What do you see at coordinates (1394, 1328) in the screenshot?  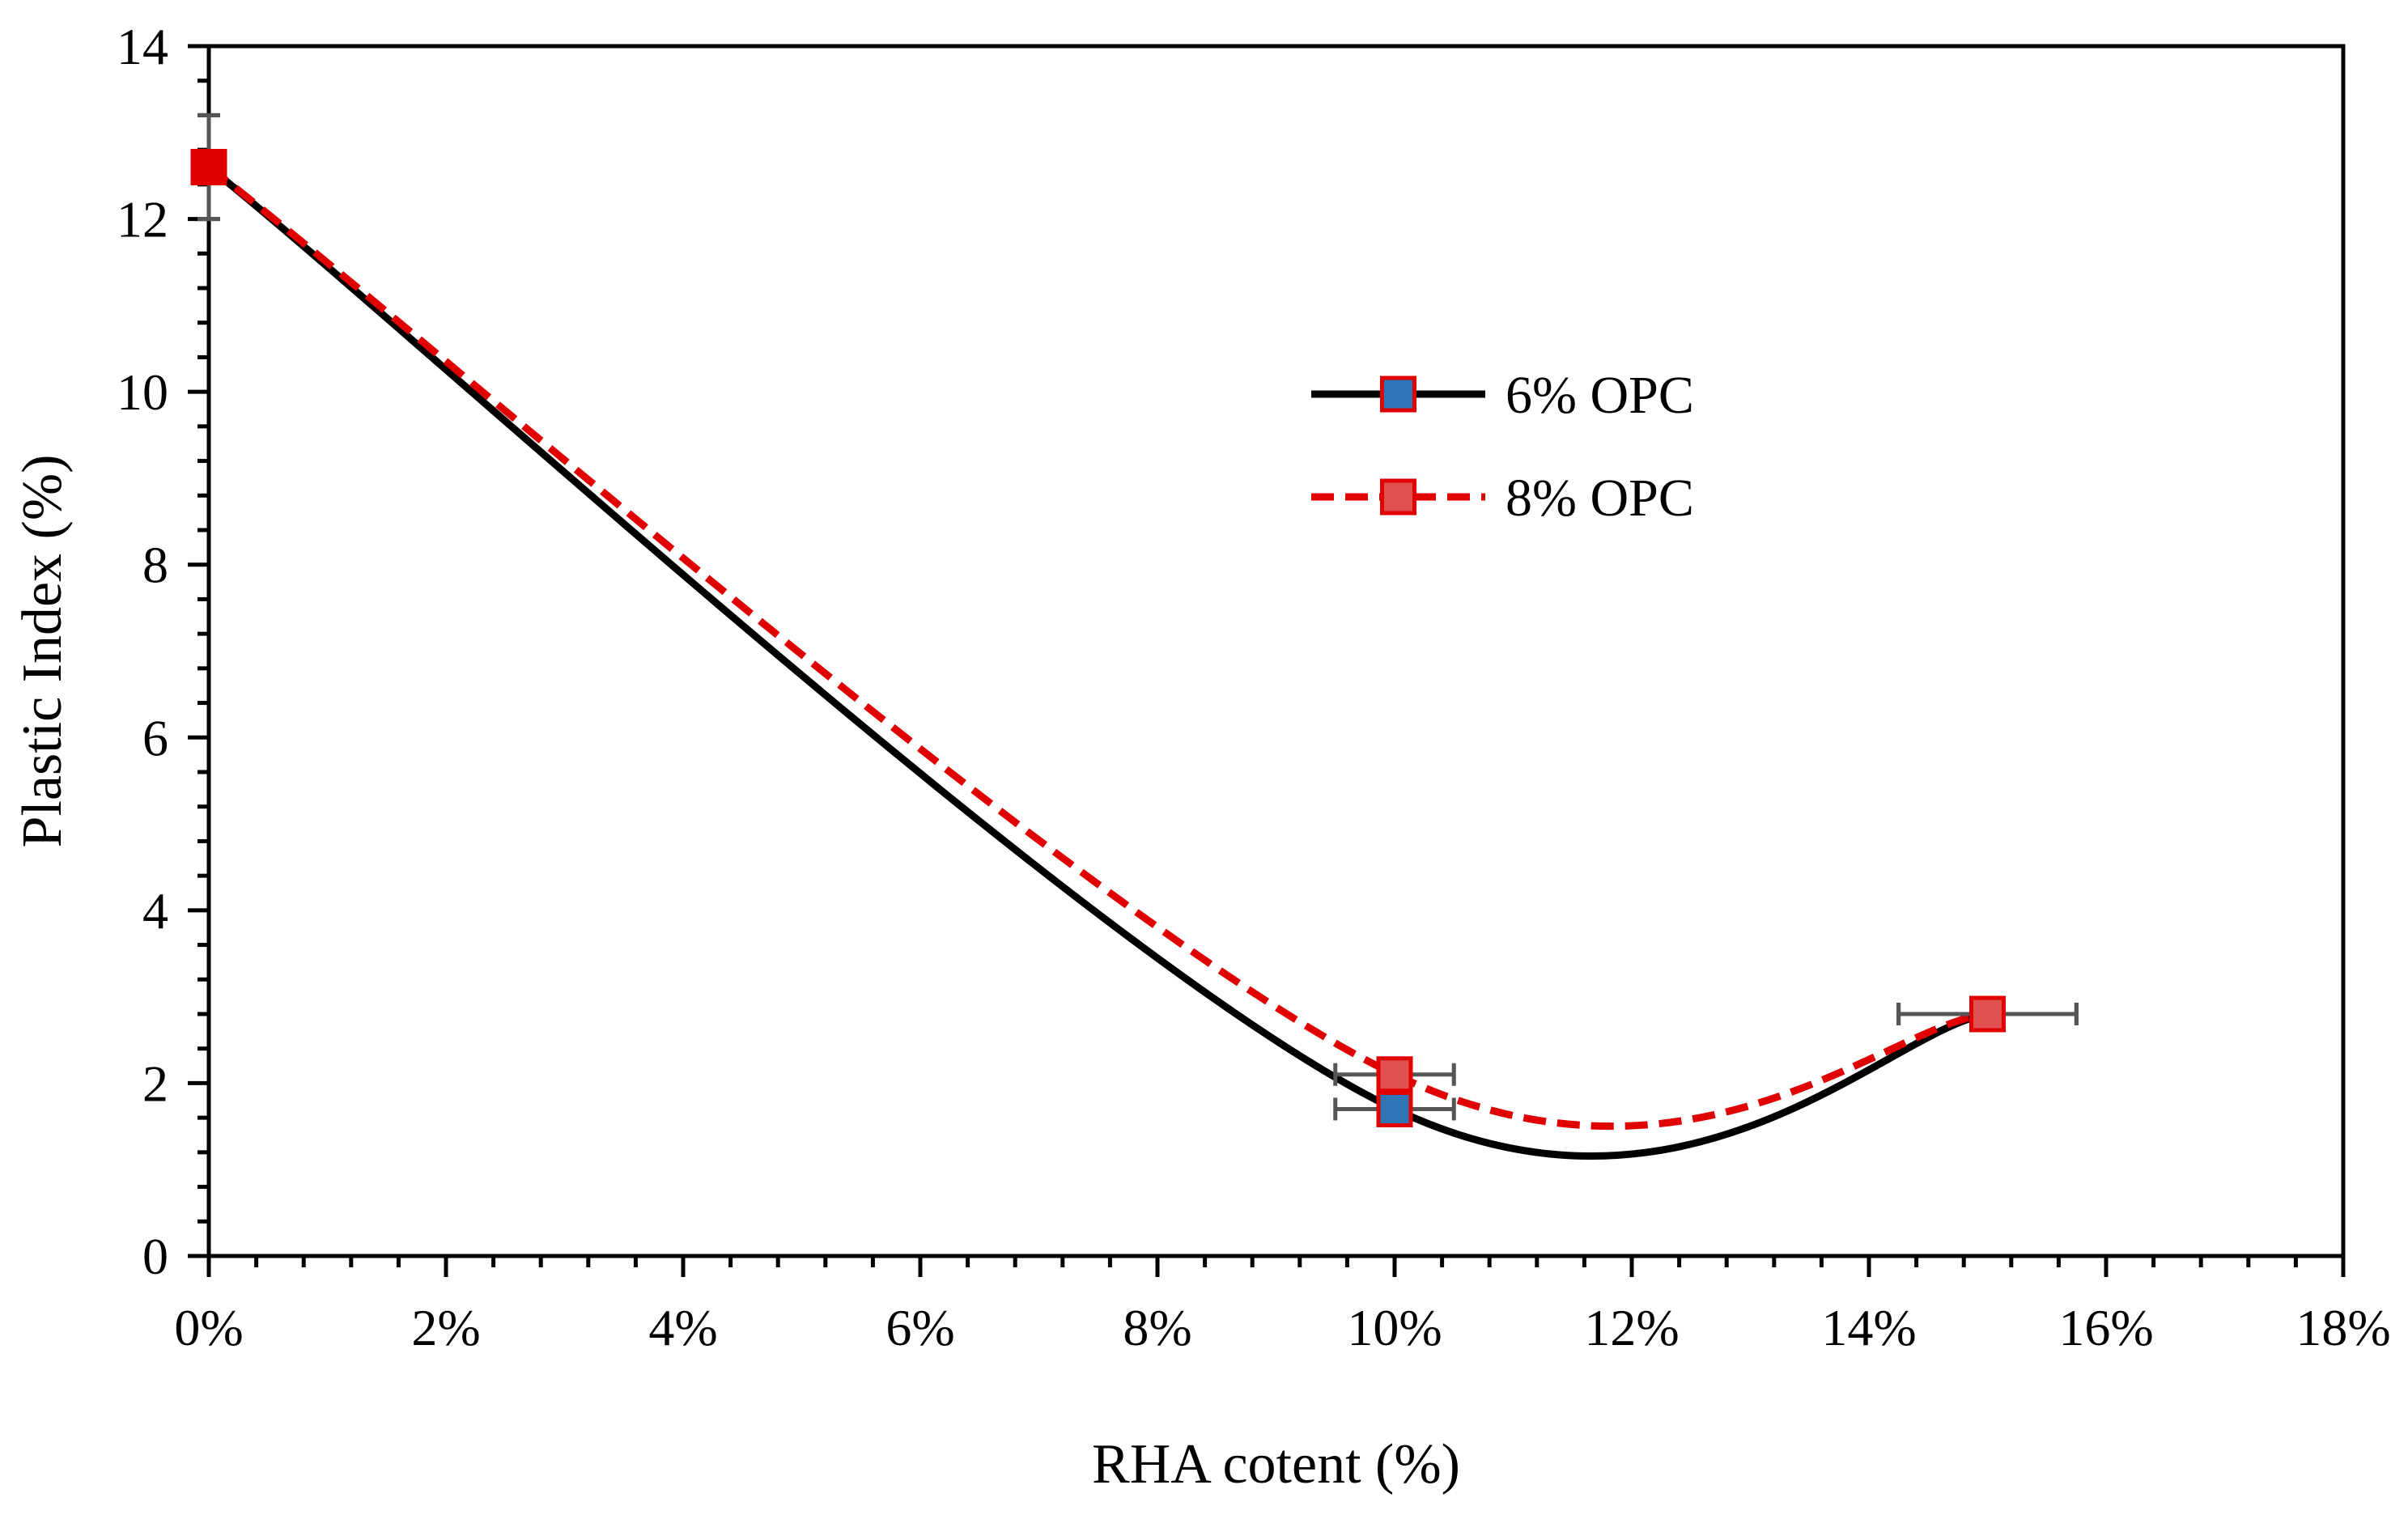 I see `x-tick-label: 10%` at bounding box center [1394, 1328].